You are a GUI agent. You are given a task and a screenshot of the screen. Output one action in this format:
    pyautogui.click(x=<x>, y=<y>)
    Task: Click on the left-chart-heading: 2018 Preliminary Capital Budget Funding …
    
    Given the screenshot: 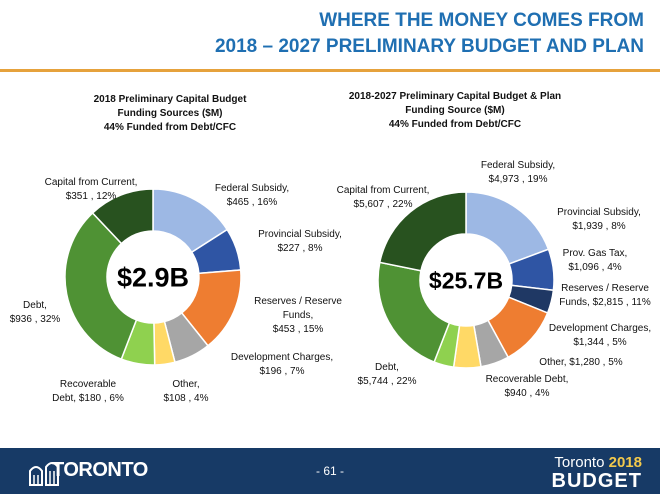 What is the action you would take?
    pyautogui.click(x=170, y=114)
    